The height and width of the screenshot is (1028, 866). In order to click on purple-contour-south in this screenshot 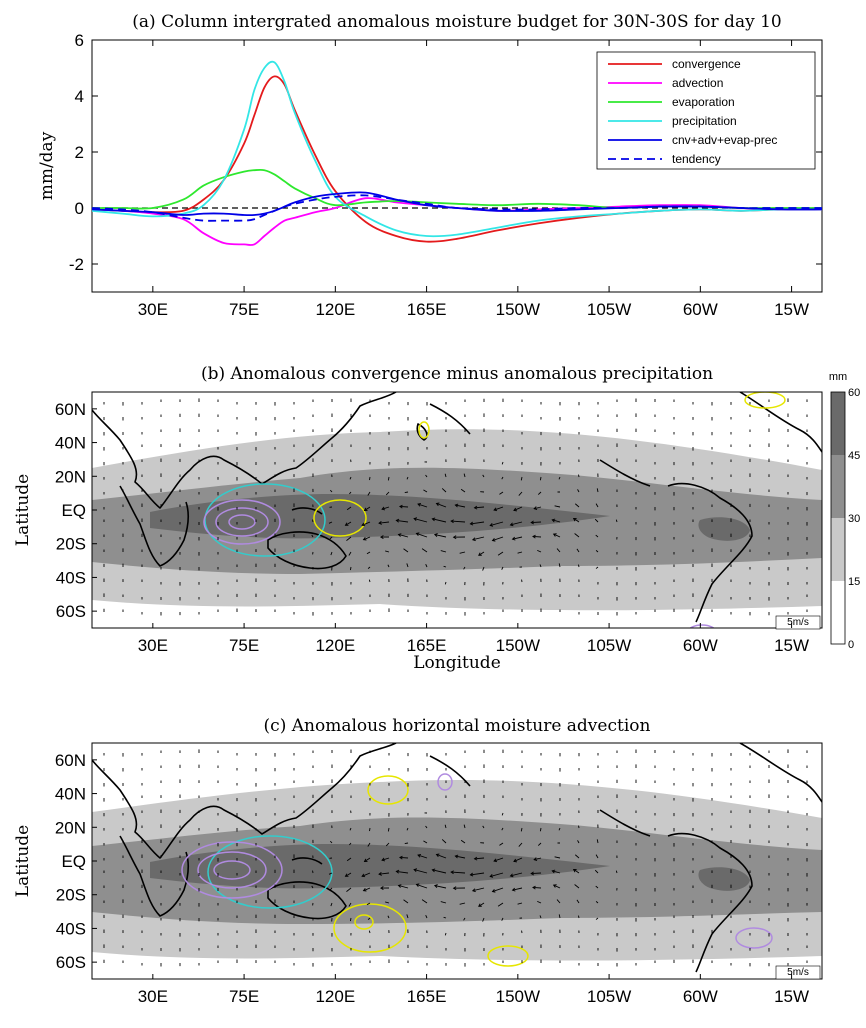, I will do `click(702, 626)`.